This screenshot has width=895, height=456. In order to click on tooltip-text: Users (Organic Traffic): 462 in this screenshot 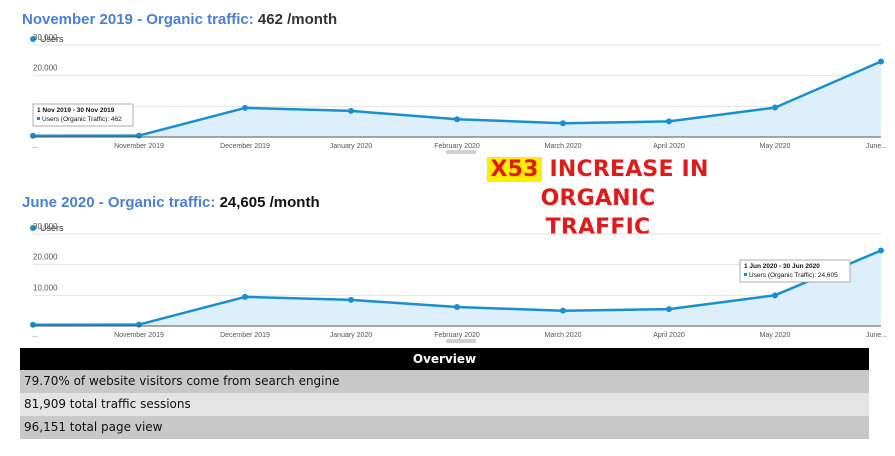, I will do `click(82, 119)`.